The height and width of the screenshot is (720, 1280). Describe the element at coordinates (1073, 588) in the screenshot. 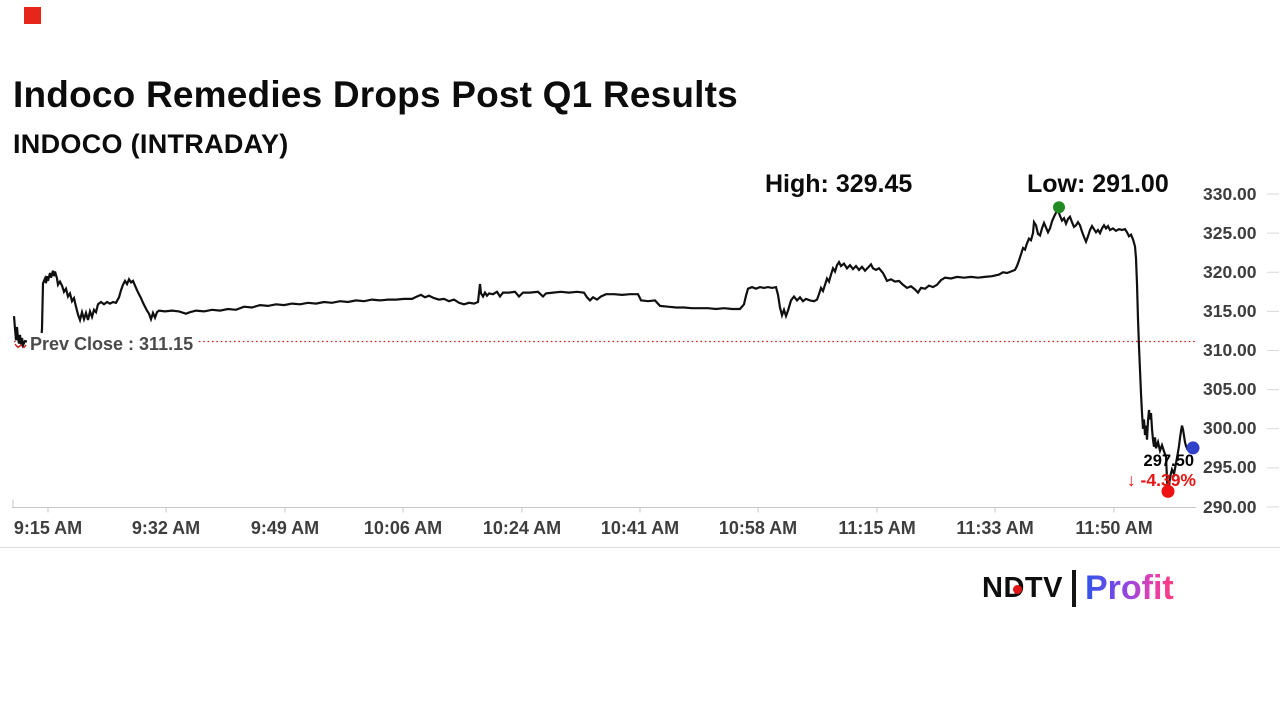

I see `logo-separator-bar` at that location.